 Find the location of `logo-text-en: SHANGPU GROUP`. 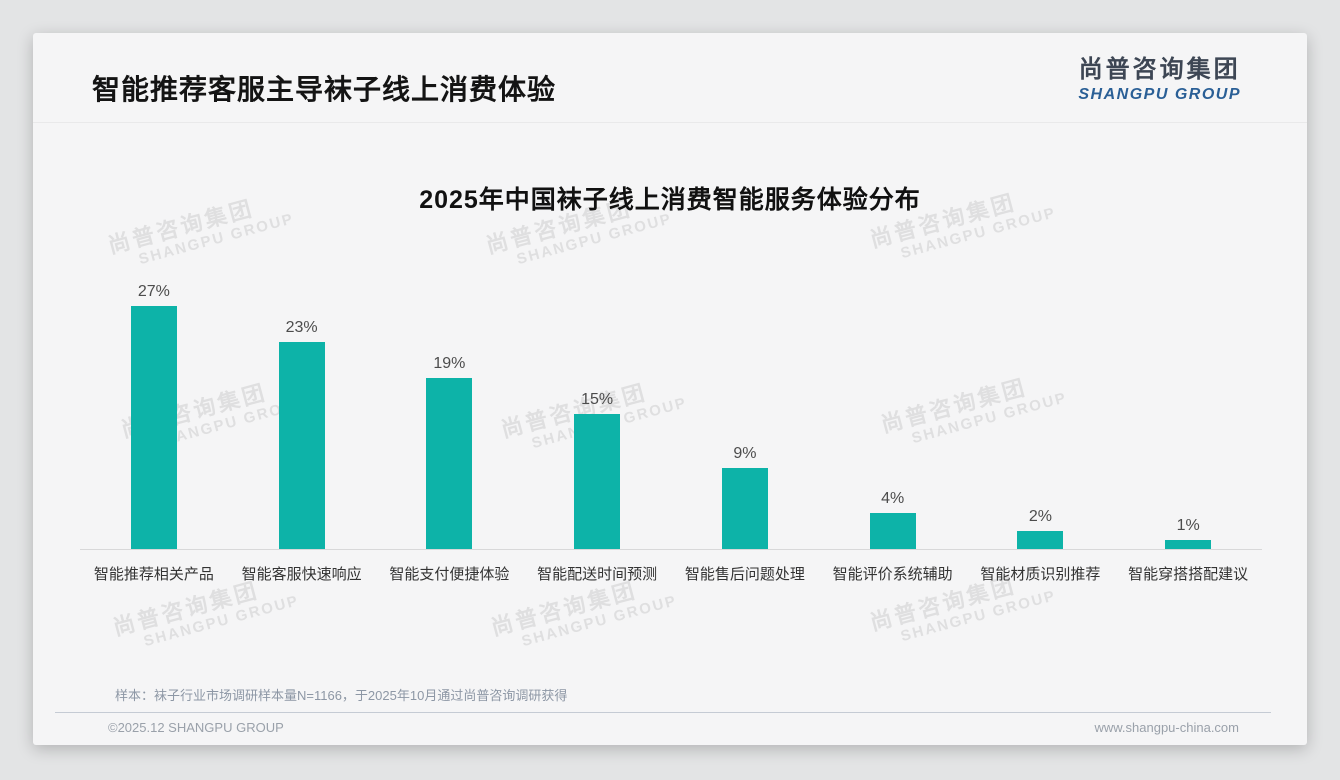

logo-text-en: SHANGPU GROUP is located at coordinates (1159, 94).